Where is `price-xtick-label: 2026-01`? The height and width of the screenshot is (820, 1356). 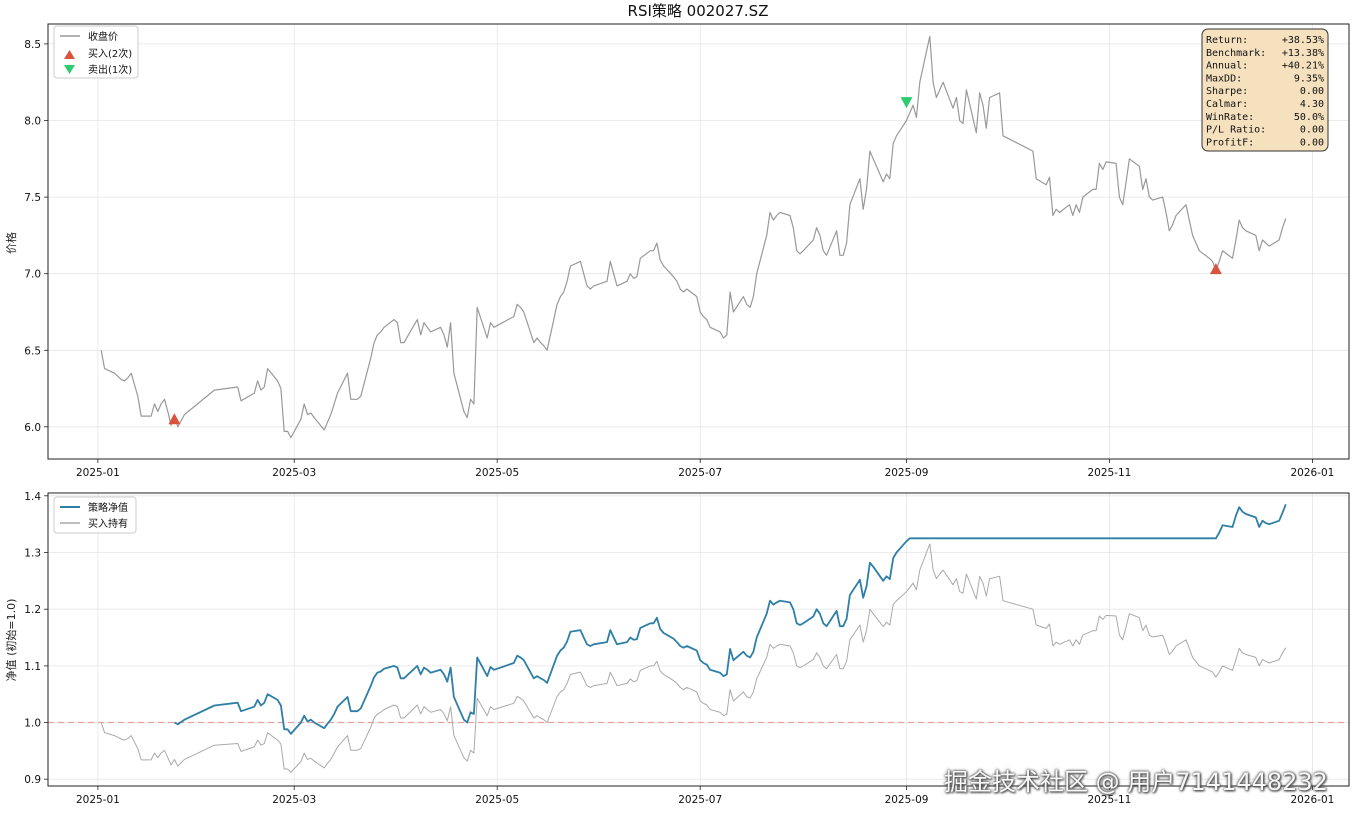
price-xtick-label: 2026-01 is located at coordinates (1312, 473).